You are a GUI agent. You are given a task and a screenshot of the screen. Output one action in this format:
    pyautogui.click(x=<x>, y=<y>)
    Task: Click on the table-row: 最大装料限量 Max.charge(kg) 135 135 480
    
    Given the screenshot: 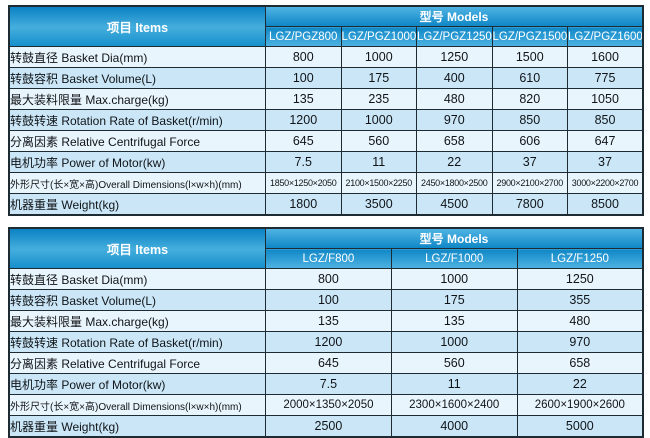 What is the action you would take?
    pyautogui.click(x=326, y=321)
    